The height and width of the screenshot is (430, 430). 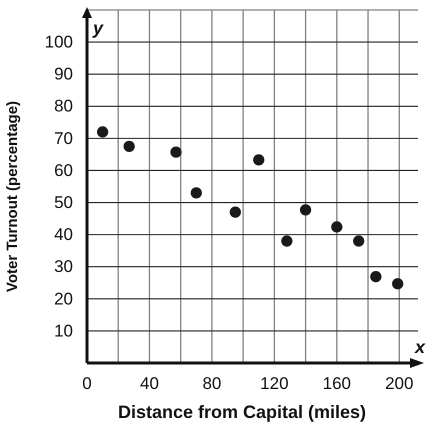 I want to click on y-tick-label: 80, so click(x=63, y=106).